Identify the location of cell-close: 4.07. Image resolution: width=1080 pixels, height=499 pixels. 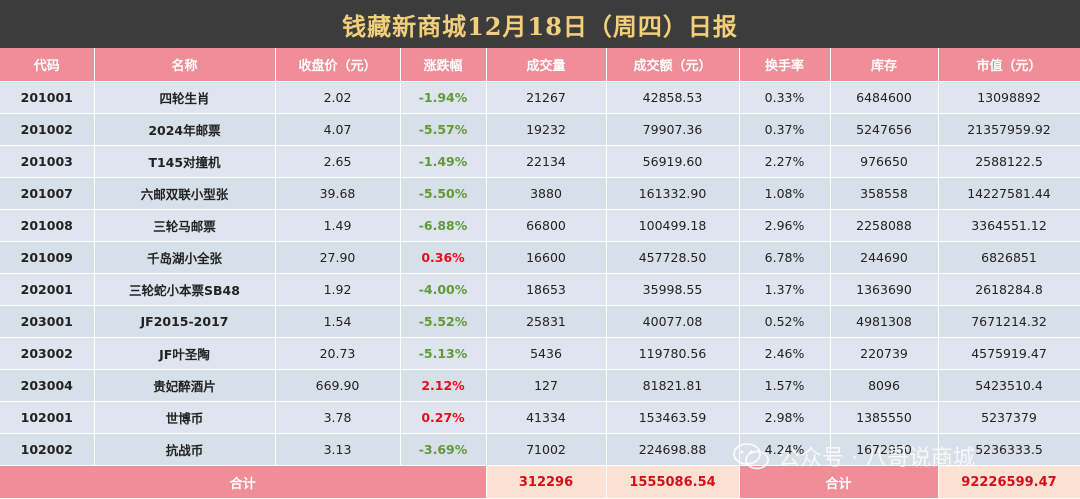
(338, 129).